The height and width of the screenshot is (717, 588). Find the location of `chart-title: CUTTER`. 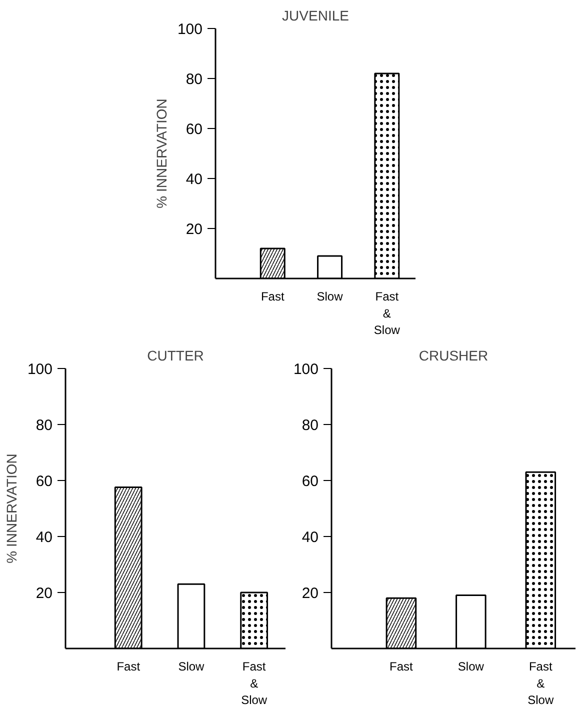

chart-title: CUTTER is located at coordinates (175, 356).